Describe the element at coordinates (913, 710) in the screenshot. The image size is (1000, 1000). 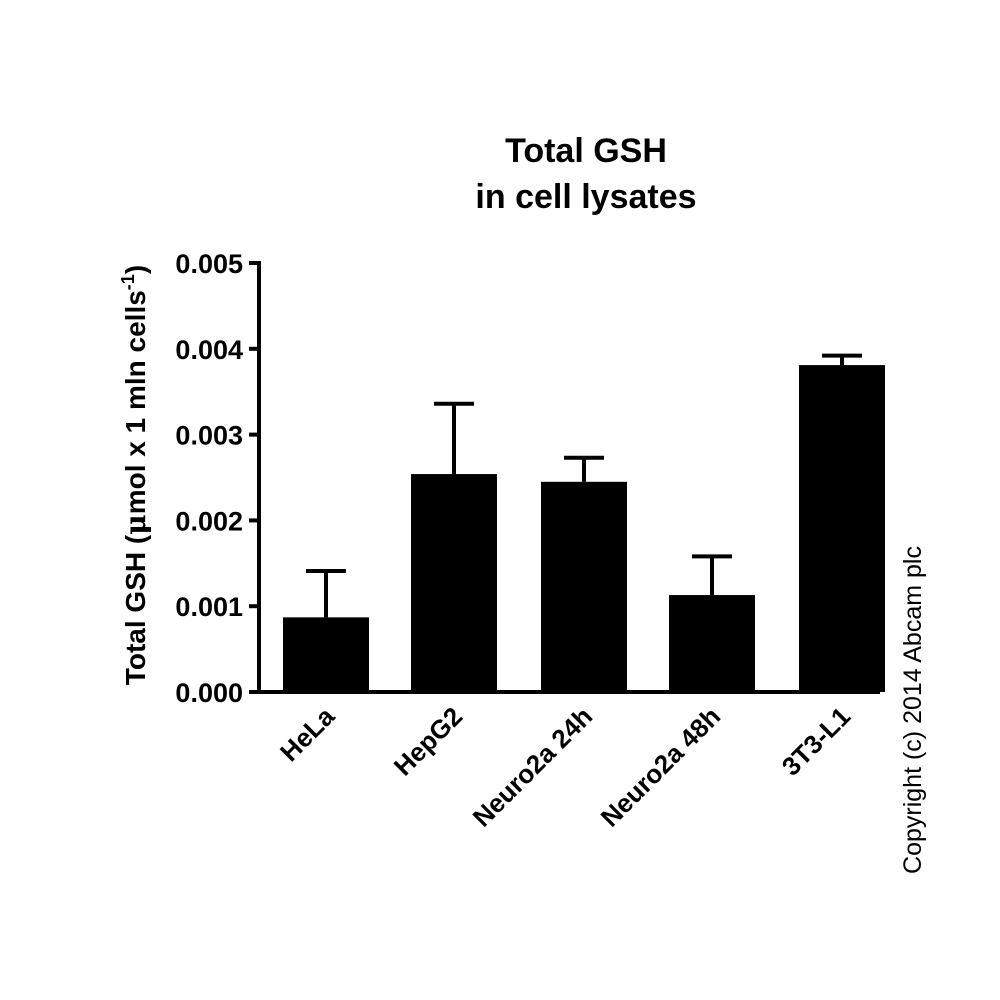
I see `copyright-notice: Copyright (c) 2014 Abcam plc` at that location.